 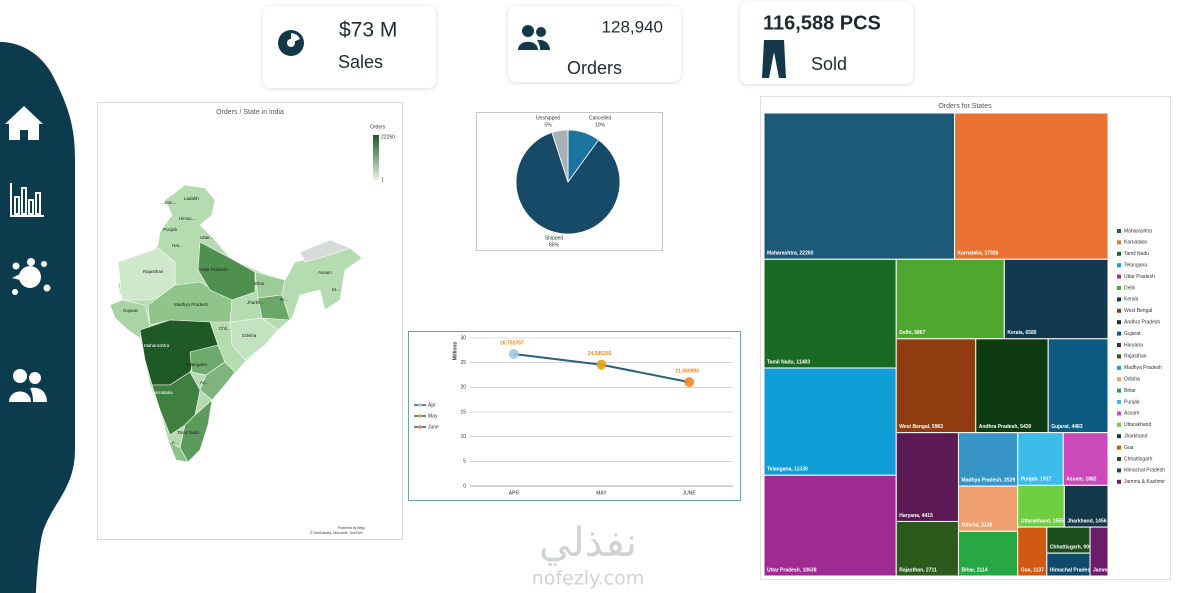 I want to click on state-label: Odisha, so click(x=249, y=335).